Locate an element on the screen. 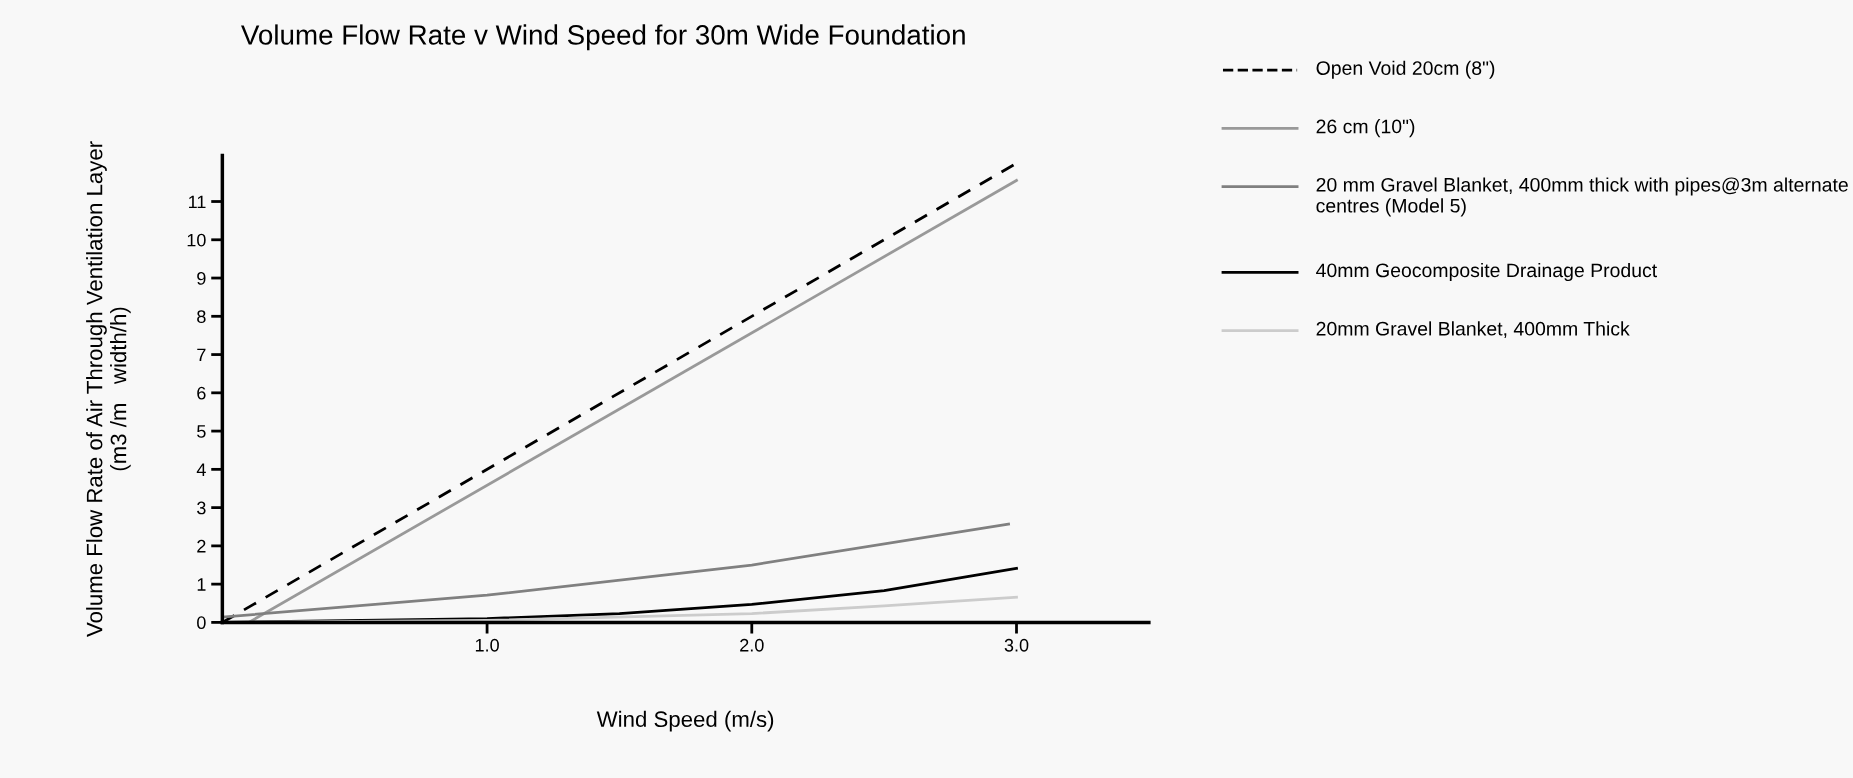 The image size is (1853, 778). legend-label: 20mm Gravel Blanket, 400mm Thick is located at coordinates (1473, 329).